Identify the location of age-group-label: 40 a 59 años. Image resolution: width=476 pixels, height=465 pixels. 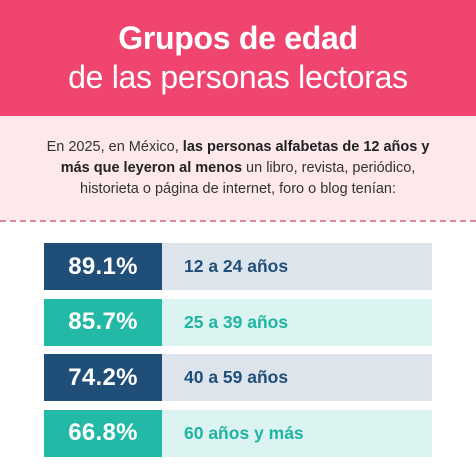
(297, 377).